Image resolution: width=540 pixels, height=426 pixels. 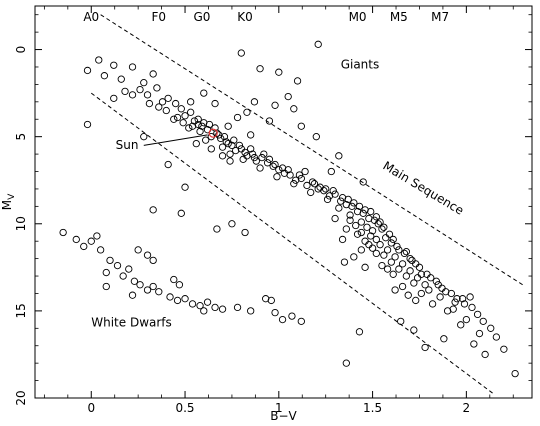 I want to click on x-tick-label: 2, so click(x=467, y=408).